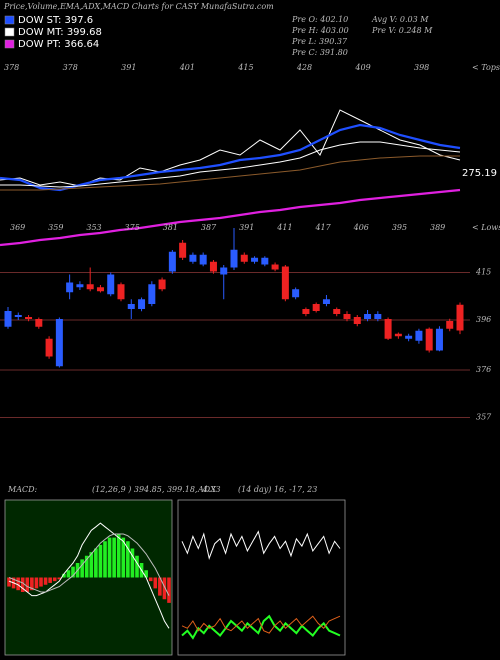 The image size is (500, 660). Describe the element at coordinates (209, 227) in the screenshot. I see `low-label: 387` at that location.